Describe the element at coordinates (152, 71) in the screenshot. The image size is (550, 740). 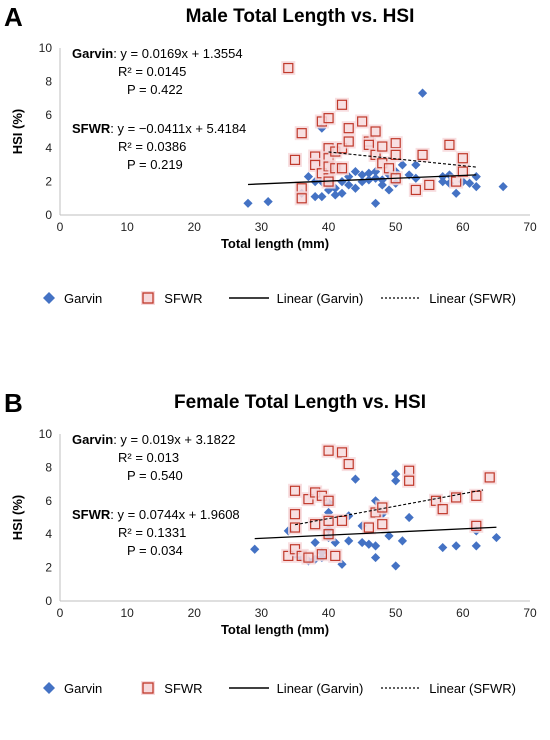
I see `garvin-r-squared: R² = 0.0145` at that location.